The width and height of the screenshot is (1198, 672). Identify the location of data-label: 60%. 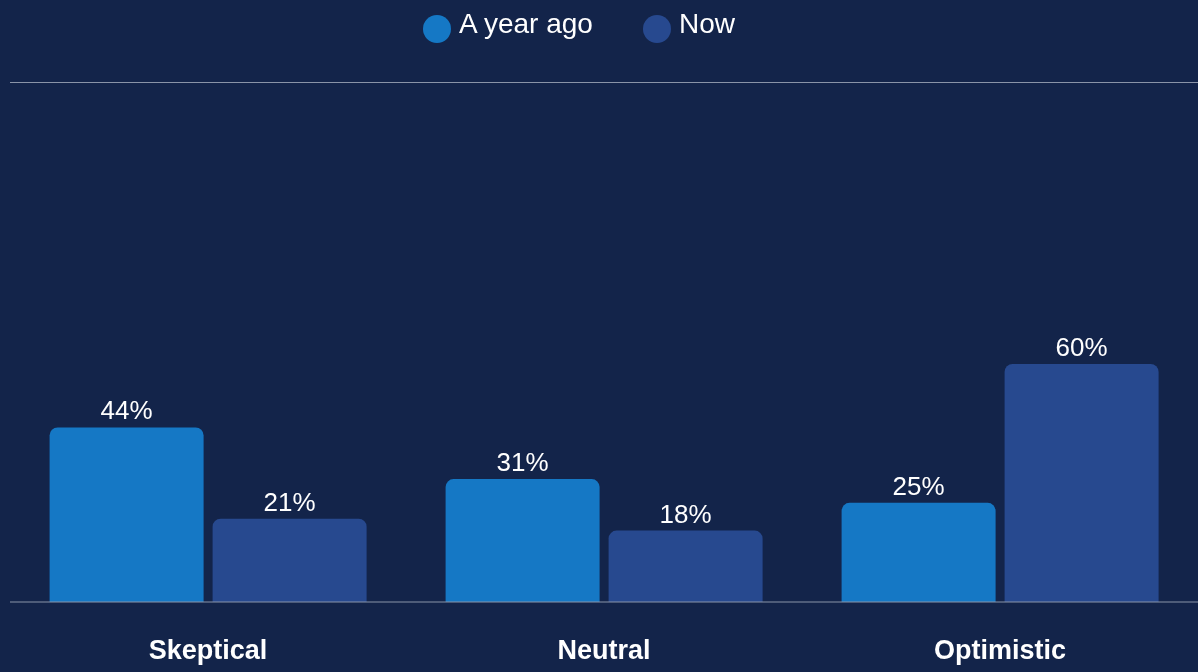
(1081, 347).